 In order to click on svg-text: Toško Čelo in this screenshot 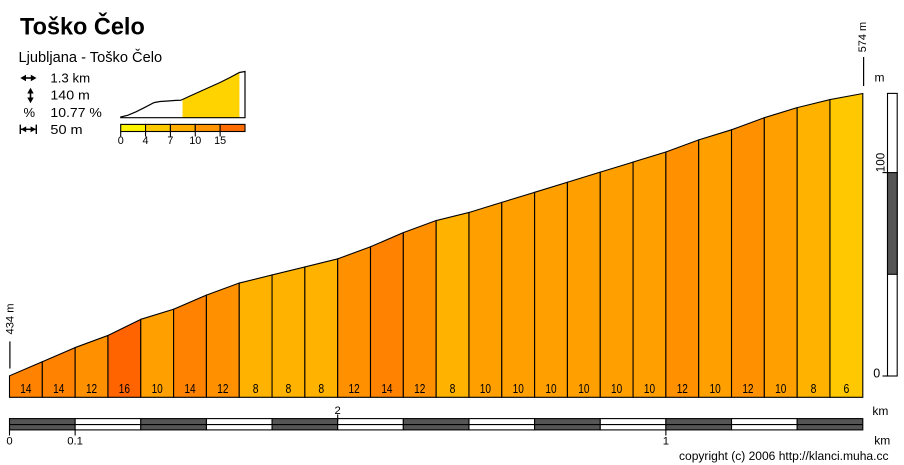, I will do `click(82, 26)`.